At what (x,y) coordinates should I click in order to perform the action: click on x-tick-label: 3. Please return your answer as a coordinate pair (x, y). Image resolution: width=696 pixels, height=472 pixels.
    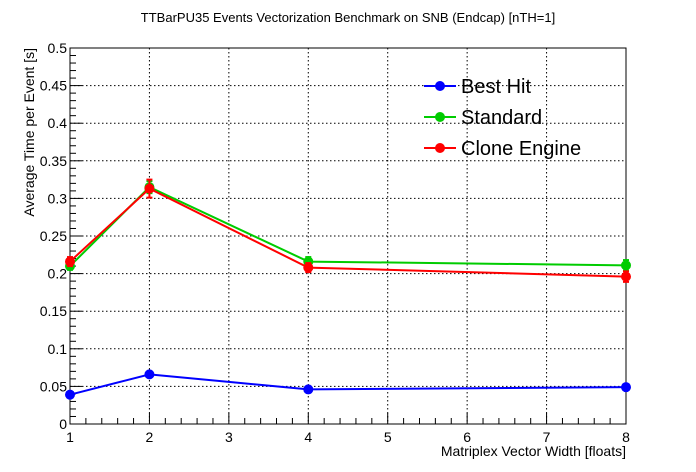
    Looking at the image, I should click on (229, 437).